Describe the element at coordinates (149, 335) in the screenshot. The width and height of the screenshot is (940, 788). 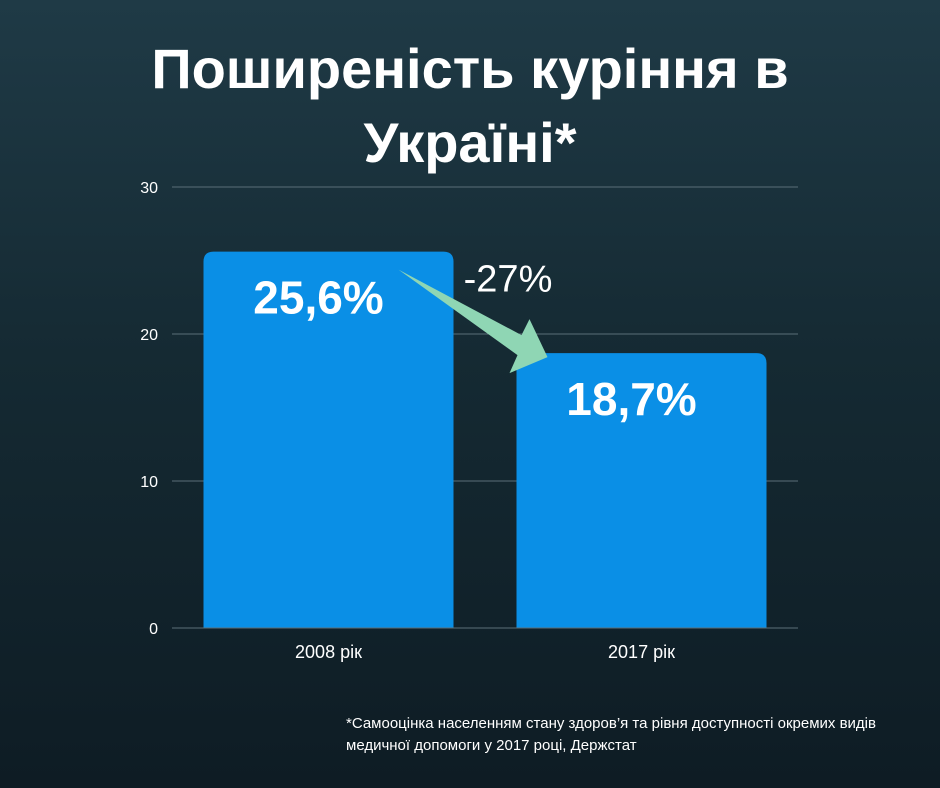
I see `y-tick-label-20: 20` at that location.